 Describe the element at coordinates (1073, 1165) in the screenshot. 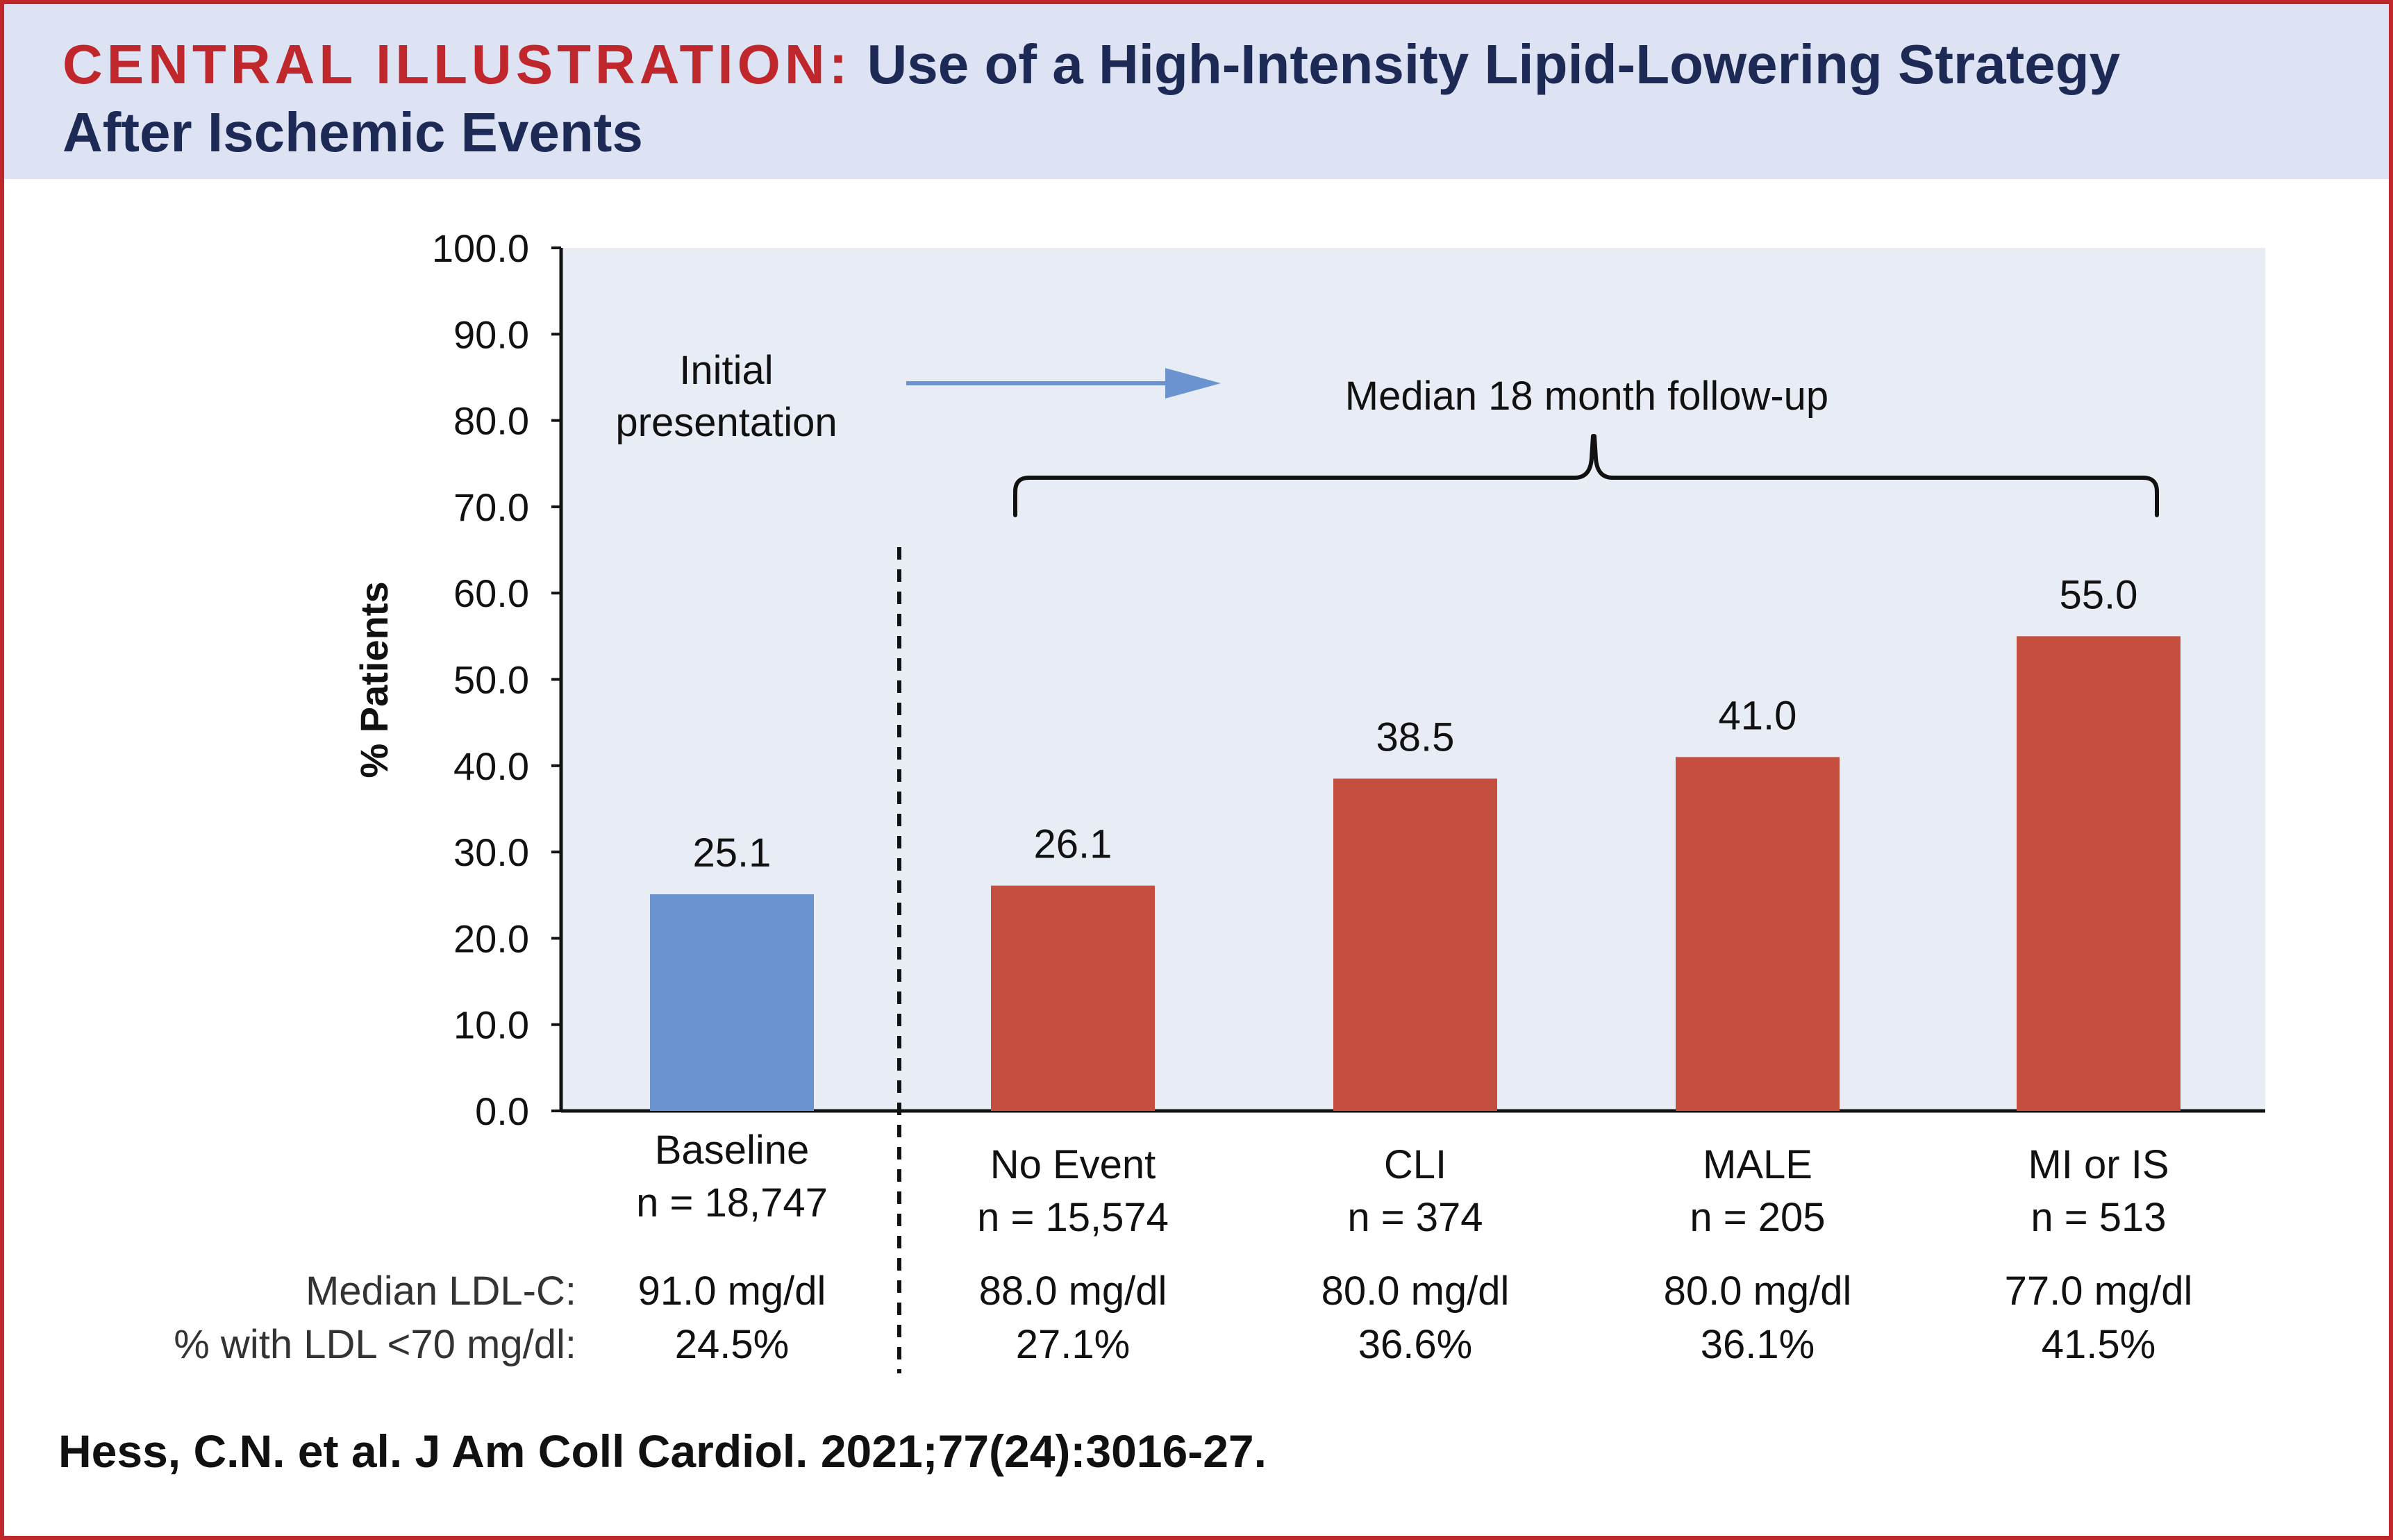

I see `category-label: No Event` at that location.